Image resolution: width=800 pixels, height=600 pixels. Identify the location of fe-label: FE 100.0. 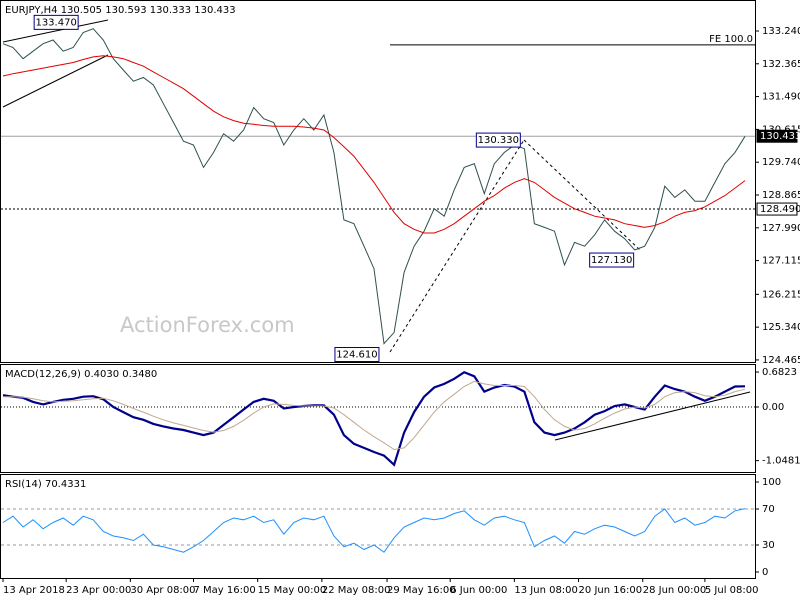
(731, 39).